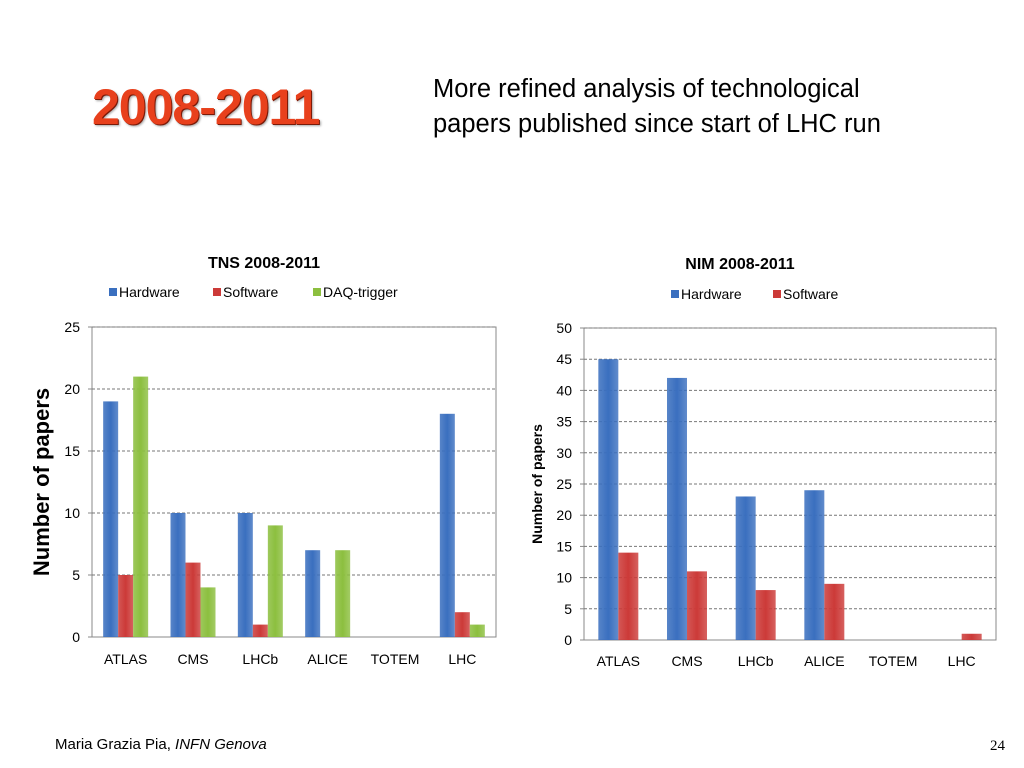 This screenshot has height=768, width=1024. What do you see at coordinates (564, 390) in the screenshot?
I see `y-tick-label: 40` at bounding box center [564, 390].